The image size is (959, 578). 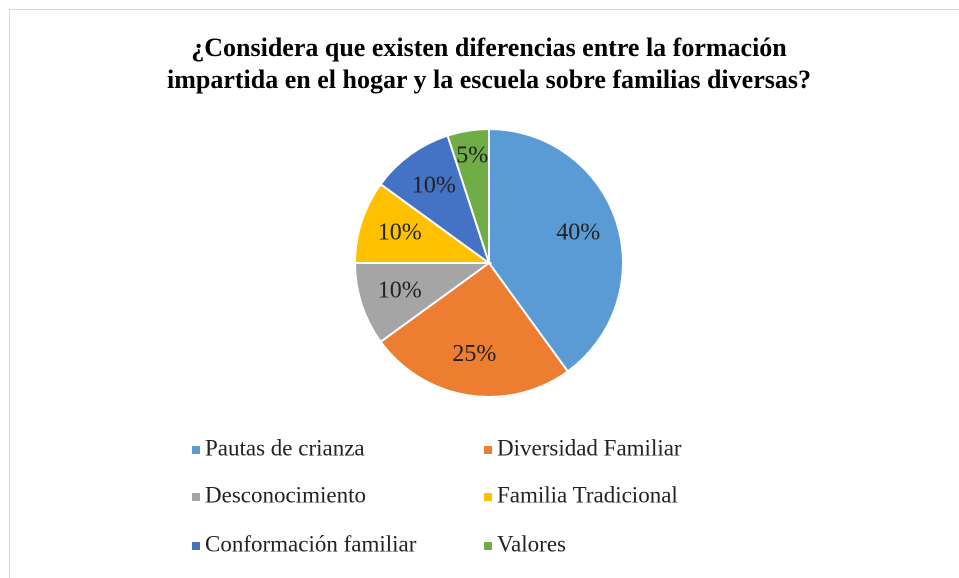 I want to click on data-label: 25%, so click(x=474, y=354).